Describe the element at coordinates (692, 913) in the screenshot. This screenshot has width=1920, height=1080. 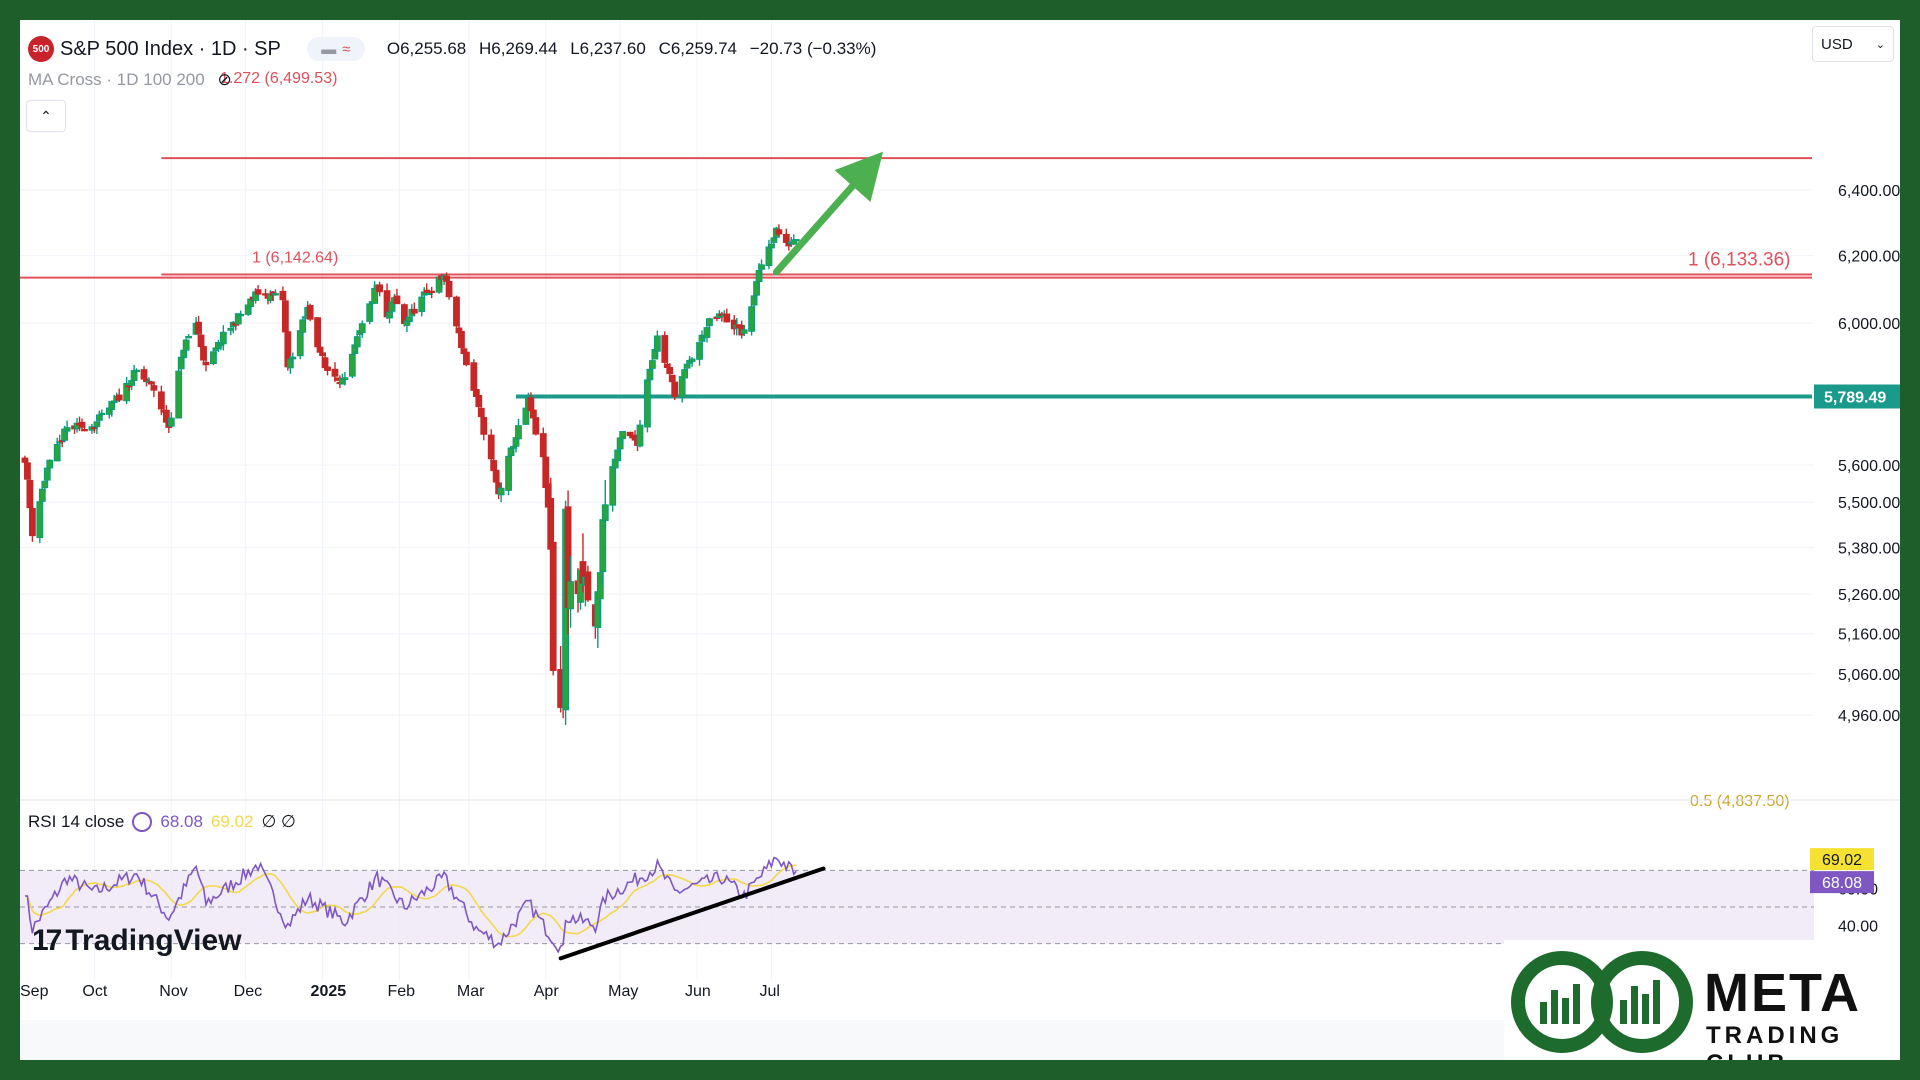
I see `rsi-trendline` at that location.